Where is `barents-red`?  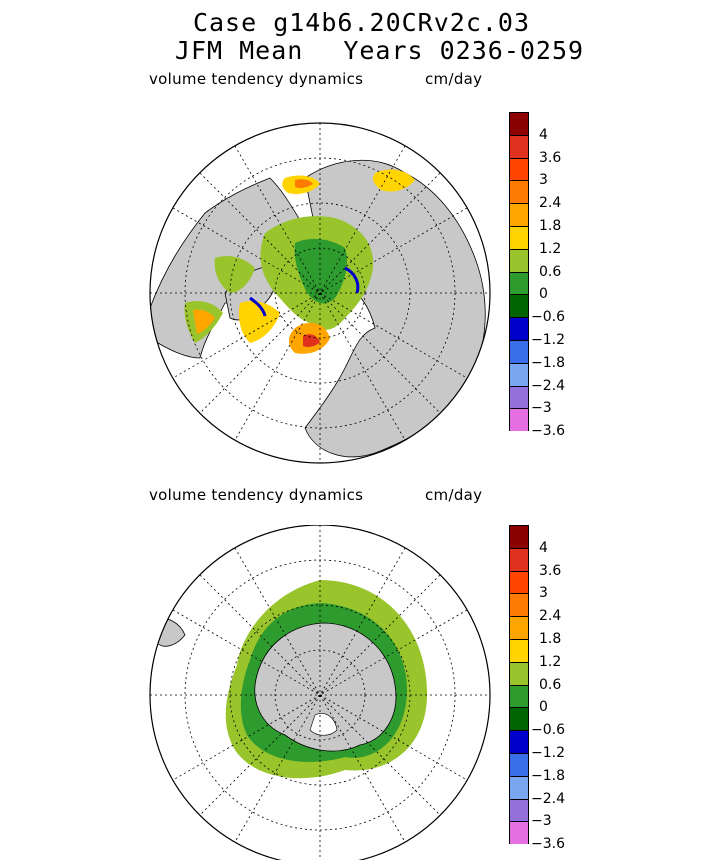 barents-red is located at coordinates (311, 340).